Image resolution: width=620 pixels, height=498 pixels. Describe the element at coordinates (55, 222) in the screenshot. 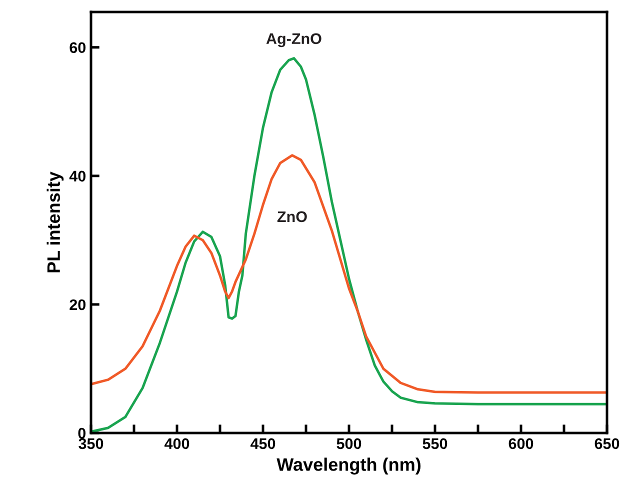

I see `y-axis-title: PL intensity` at that location.